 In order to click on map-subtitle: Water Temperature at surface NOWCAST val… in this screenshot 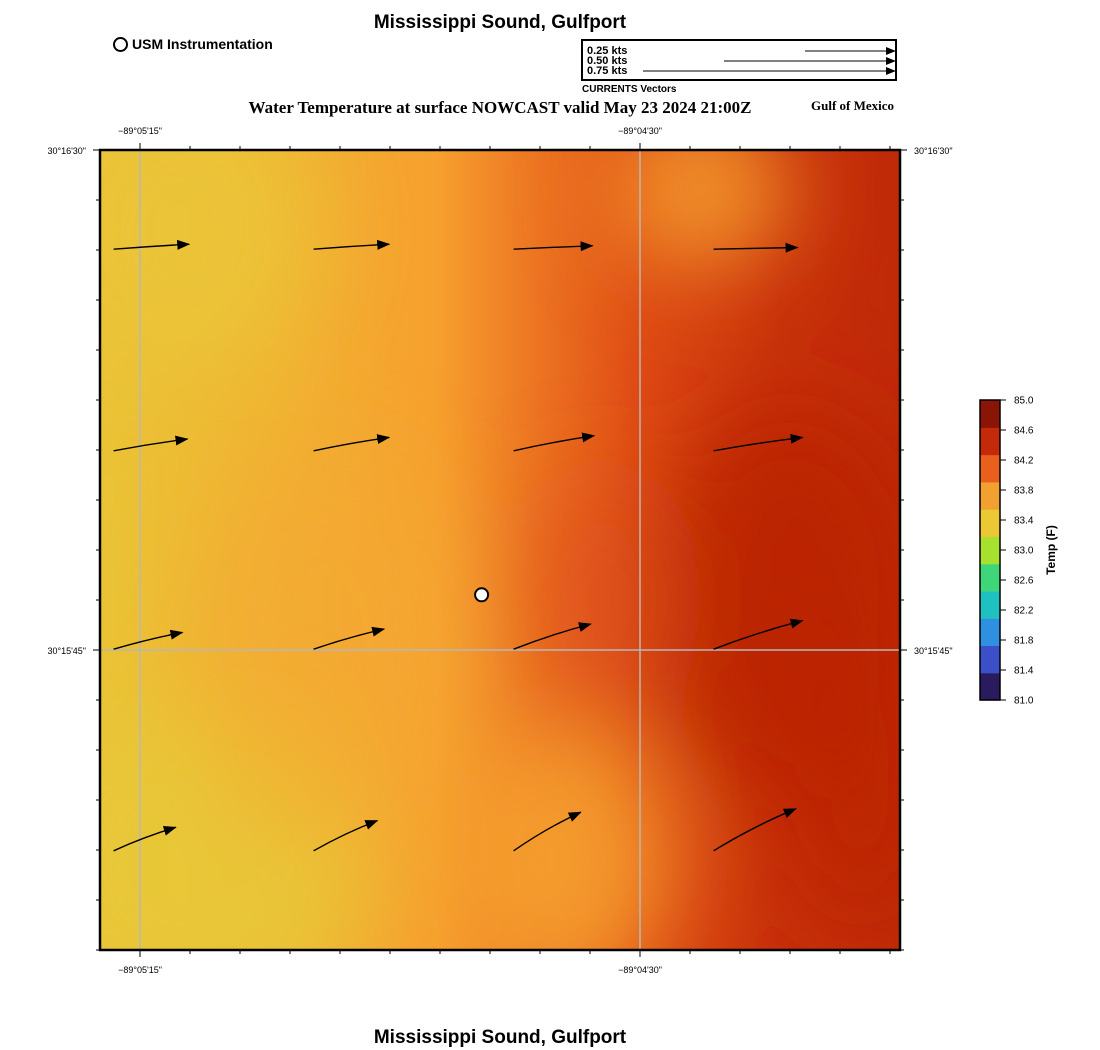, I will do `click(500, 107)`.